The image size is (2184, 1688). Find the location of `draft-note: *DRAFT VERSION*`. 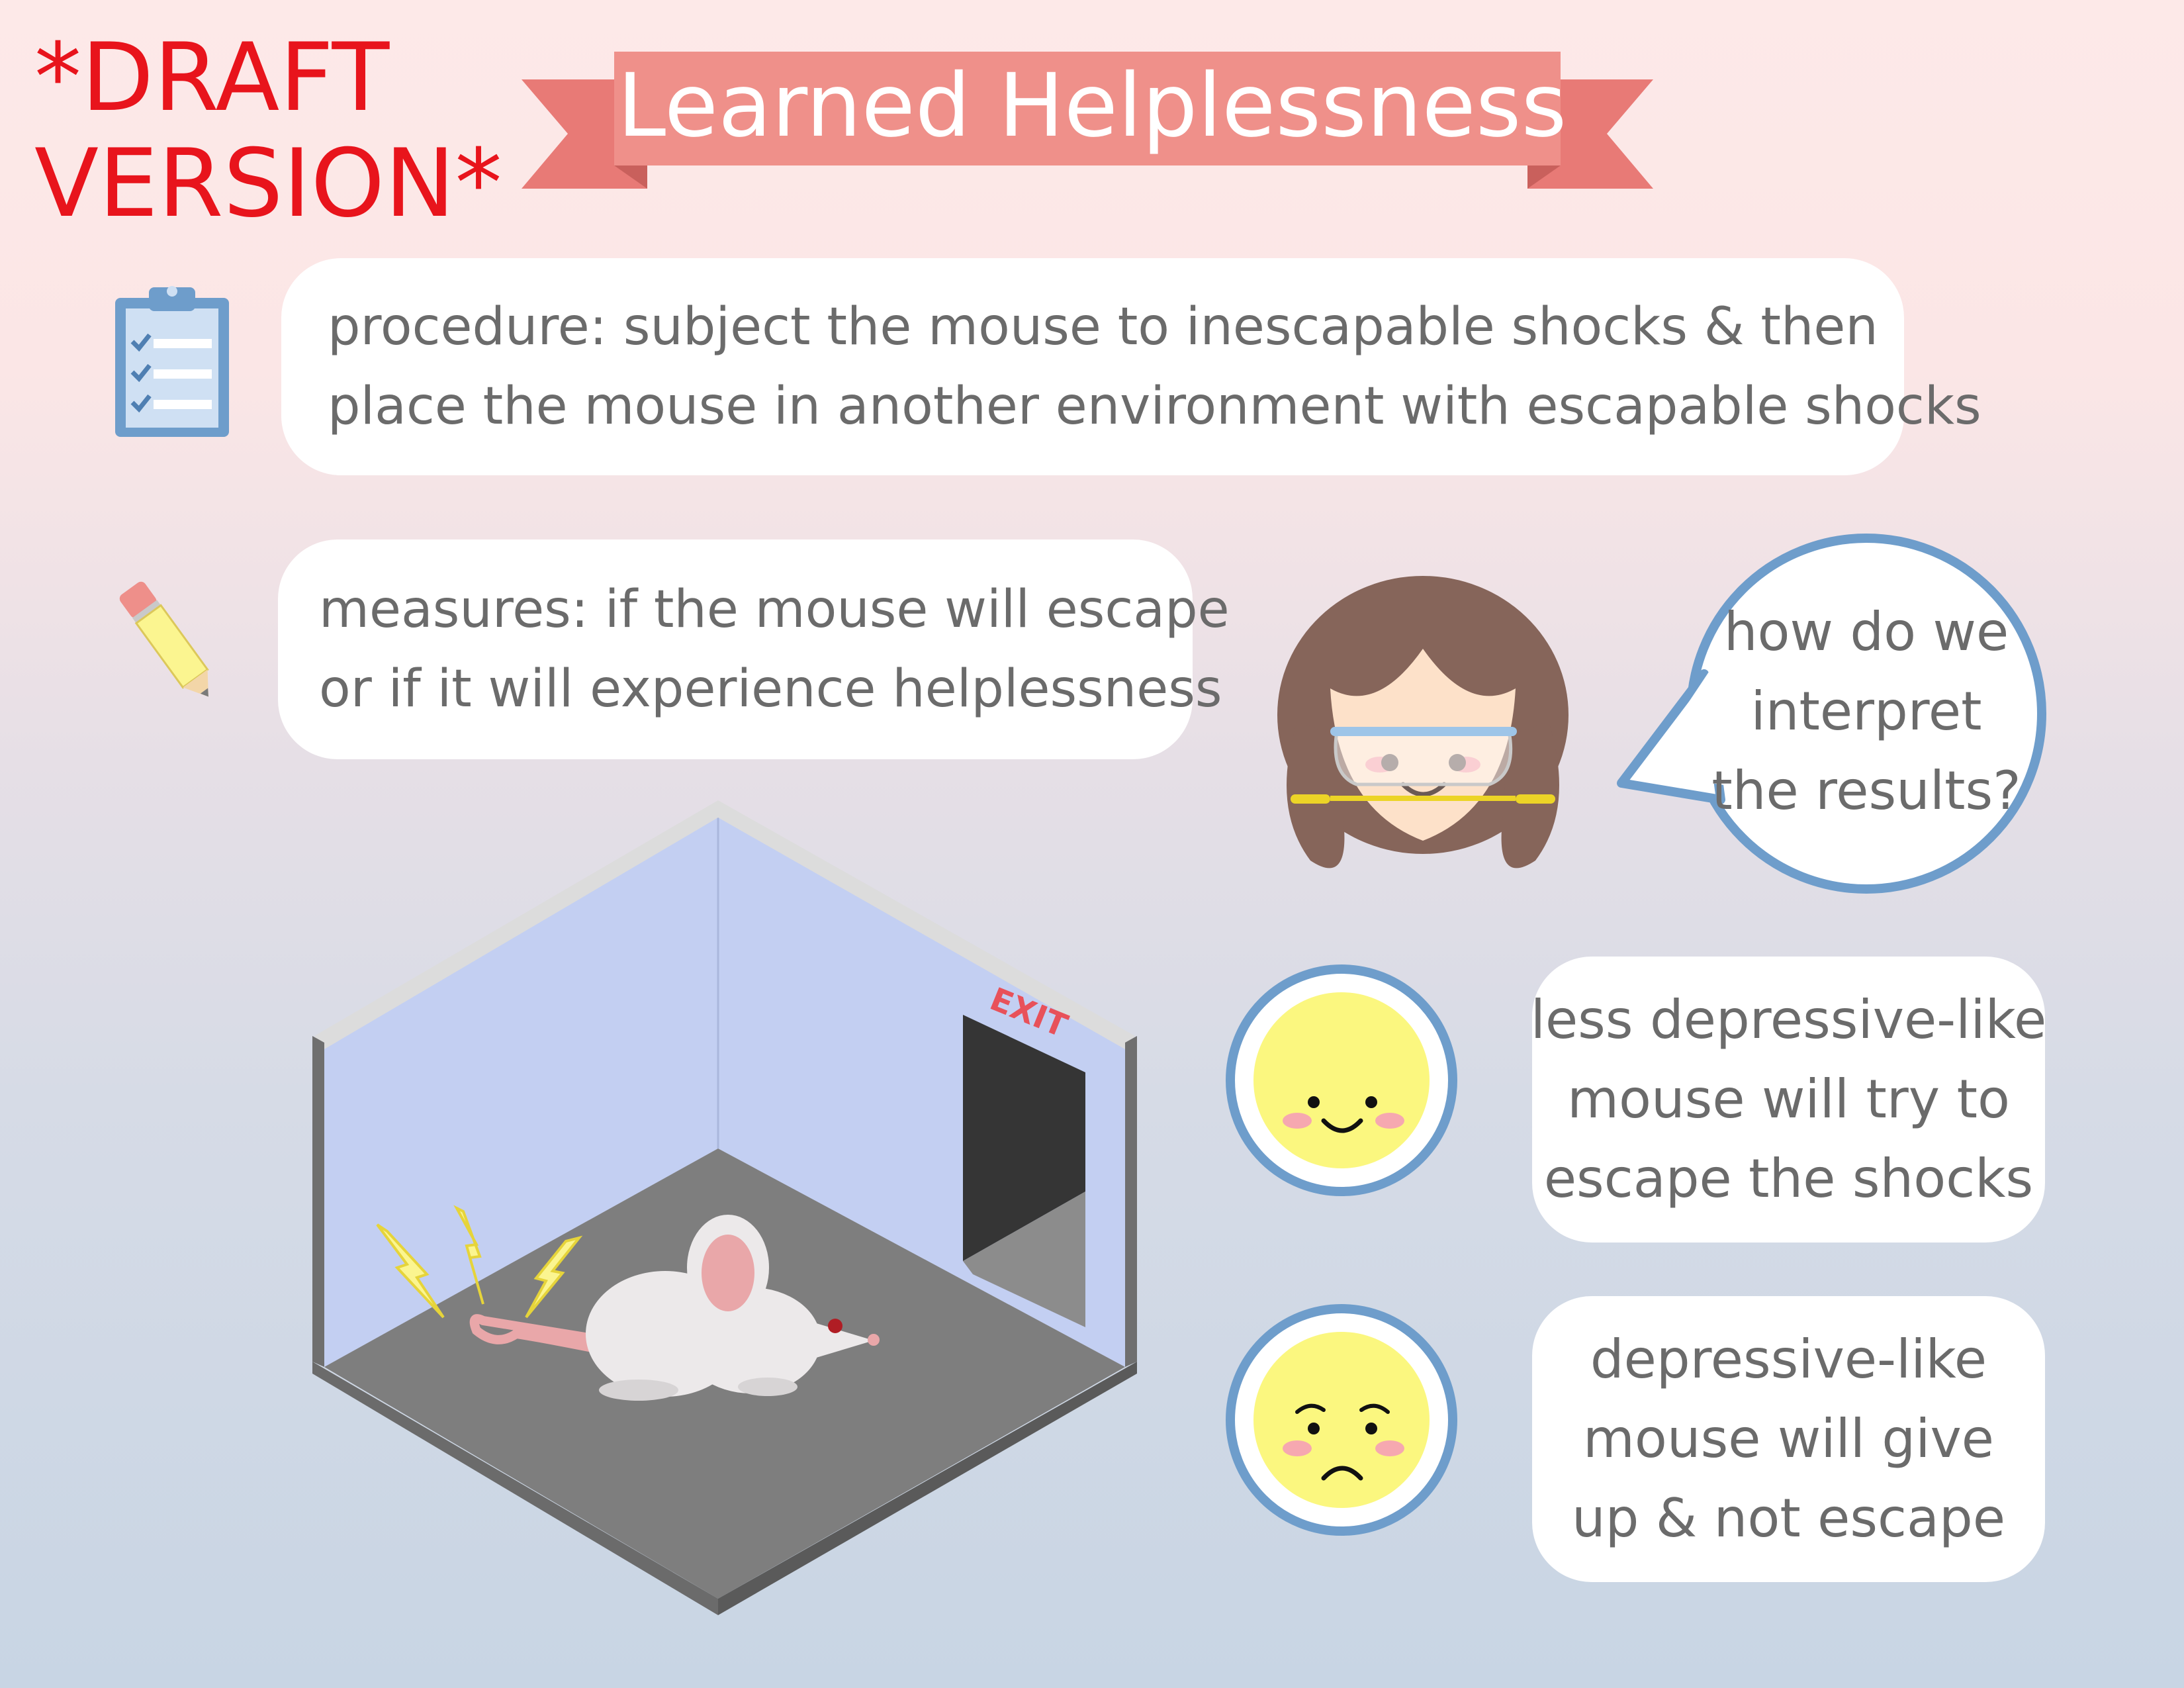

draft-note: *DRAFT VERSION* is located at coordinates (268, 131).